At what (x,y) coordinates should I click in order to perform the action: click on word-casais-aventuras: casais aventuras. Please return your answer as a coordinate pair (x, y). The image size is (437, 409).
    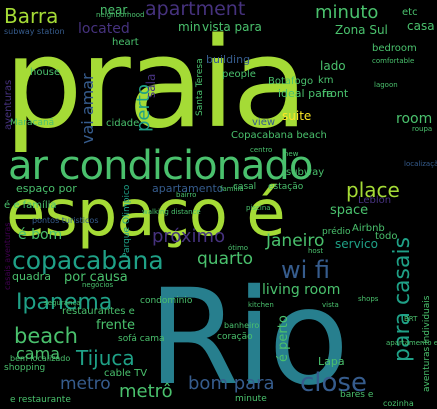
    Looking at the image, I should click on (7, 256).